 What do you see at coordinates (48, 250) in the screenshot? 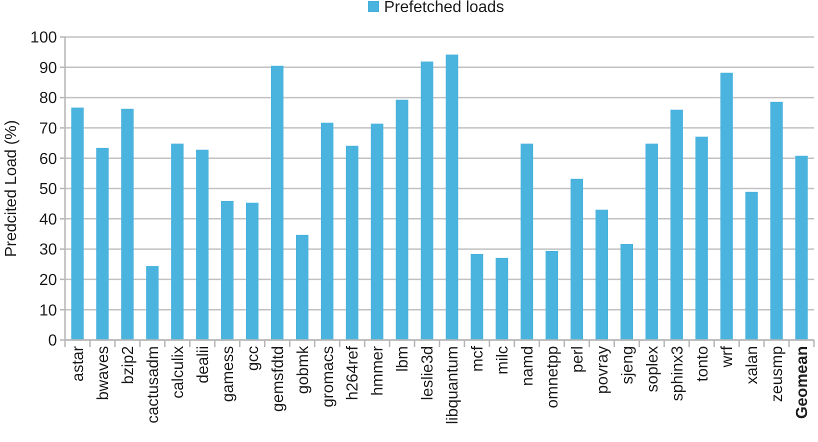
I see `y-tick-label: 30` at bounding box center [48, 250].